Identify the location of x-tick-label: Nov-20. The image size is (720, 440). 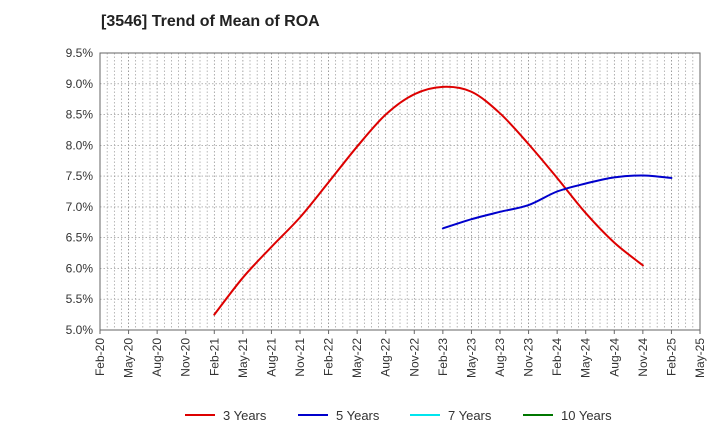
(186, 357).